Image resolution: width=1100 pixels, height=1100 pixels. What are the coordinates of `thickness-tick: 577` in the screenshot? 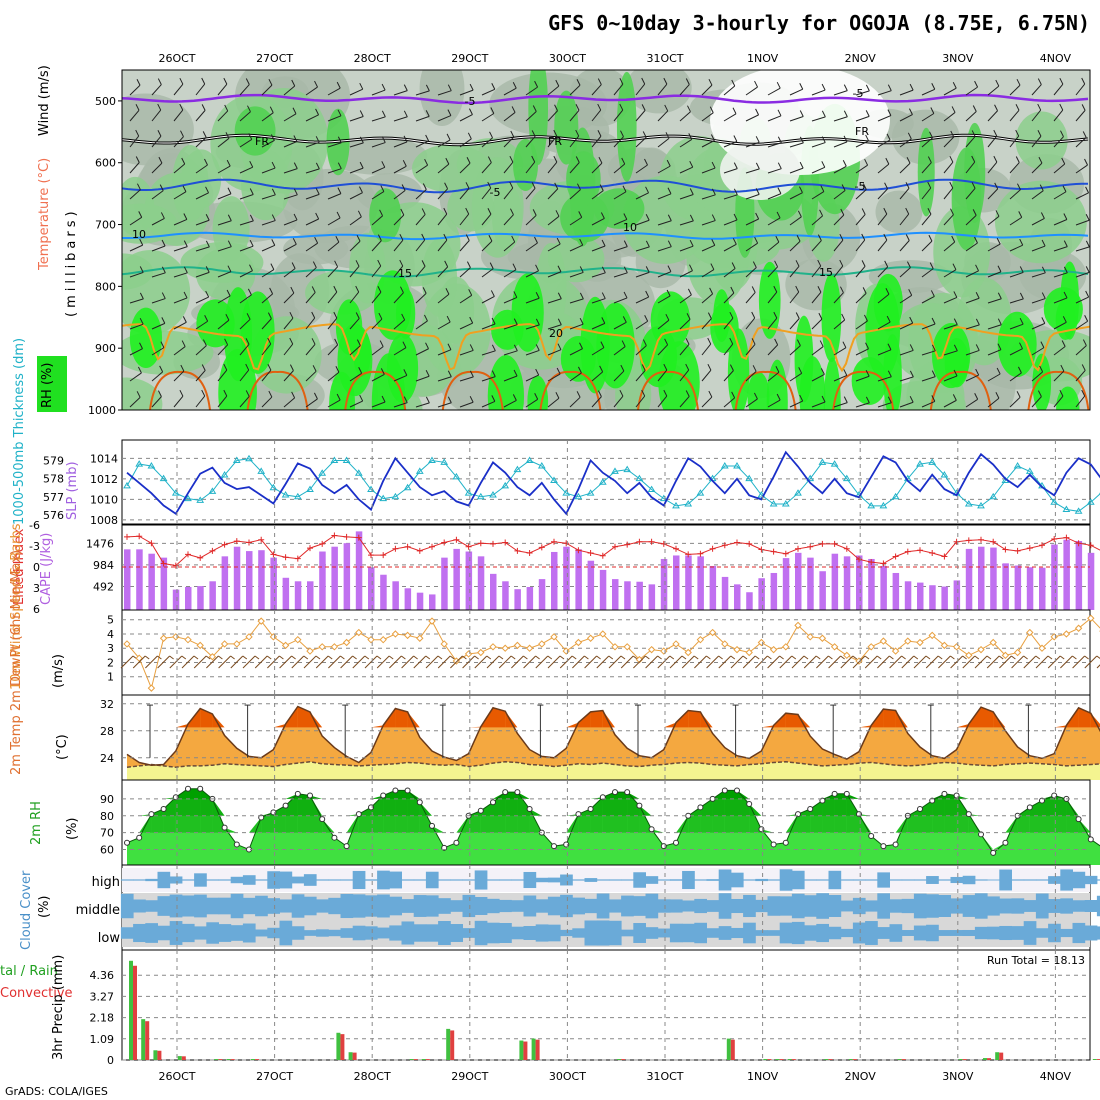 It's located at (53, 497).